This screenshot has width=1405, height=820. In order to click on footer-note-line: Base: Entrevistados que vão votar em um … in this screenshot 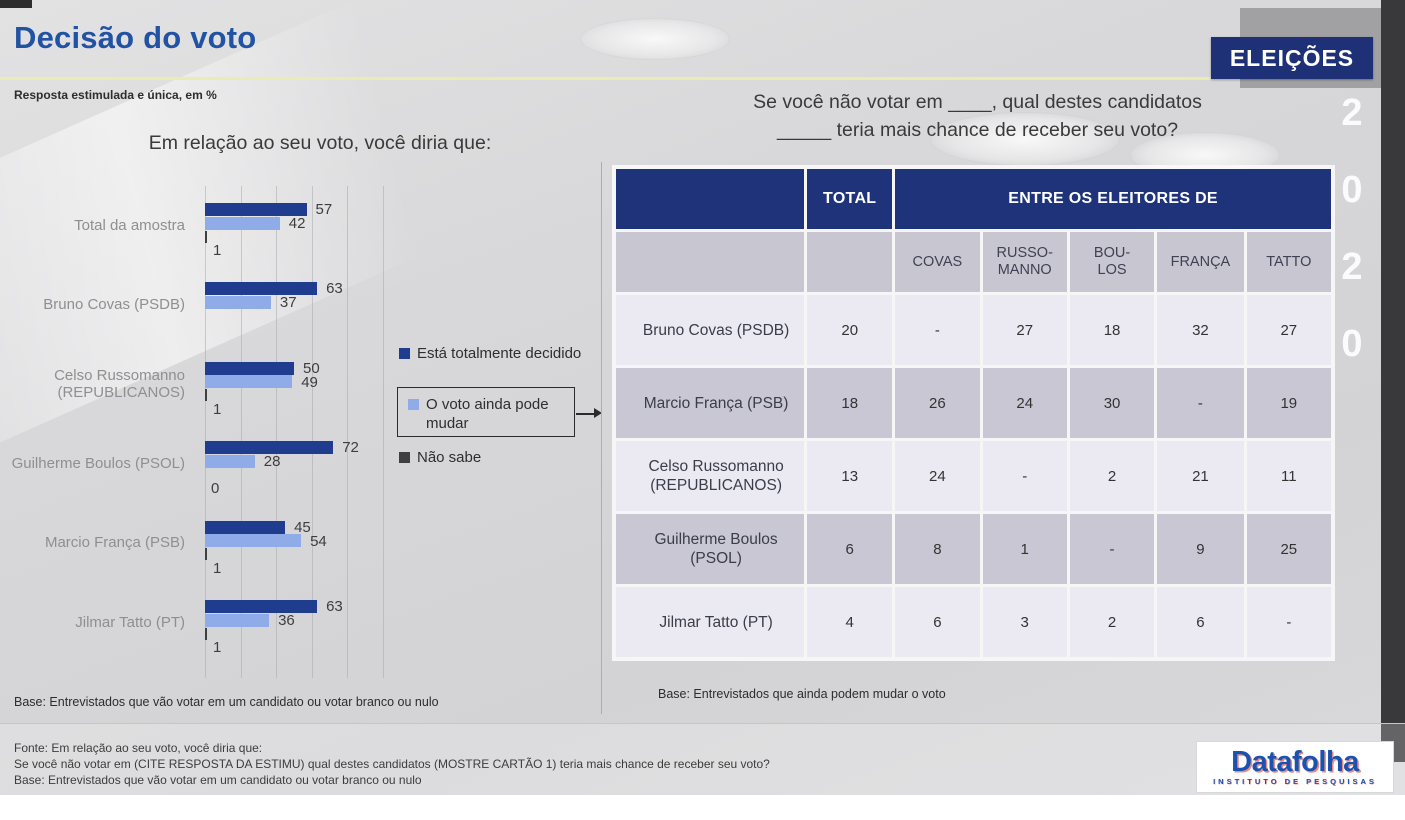, I will do `click(218, 780)`.